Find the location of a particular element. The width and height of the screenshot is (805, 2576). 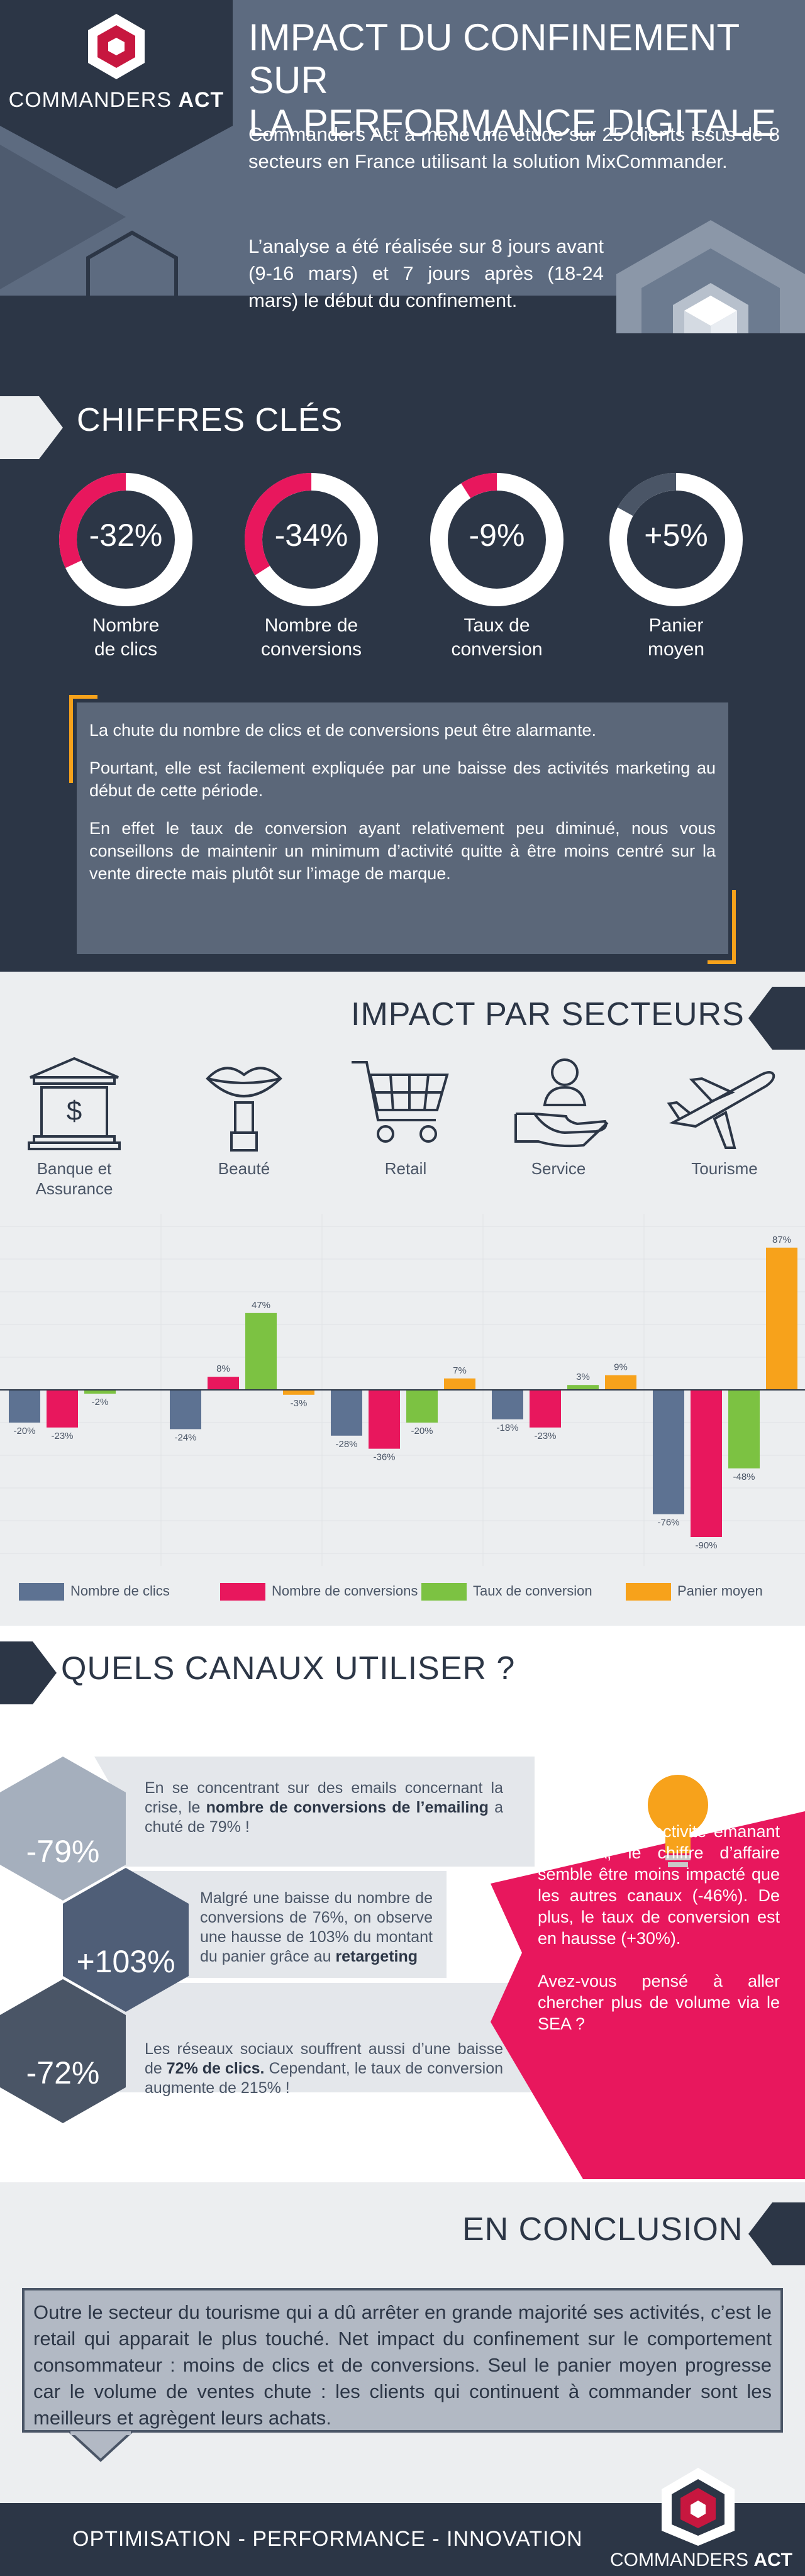

logo-hexagon-panel is located at coordinates (116, 94).